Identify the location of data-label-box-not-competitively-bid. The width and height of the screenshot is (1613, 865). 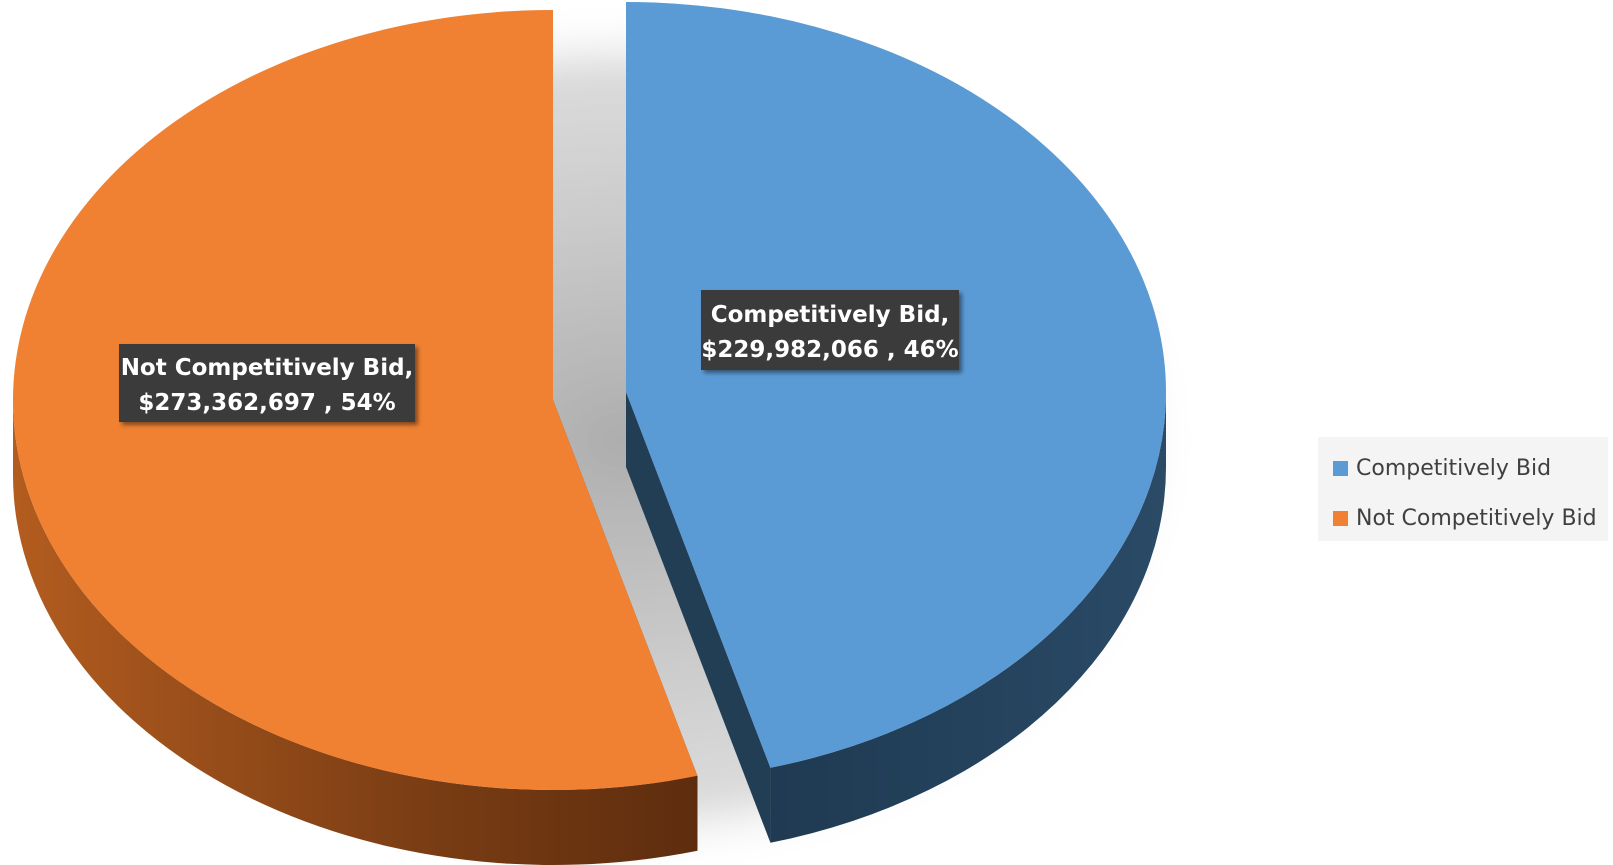
(267, 383).